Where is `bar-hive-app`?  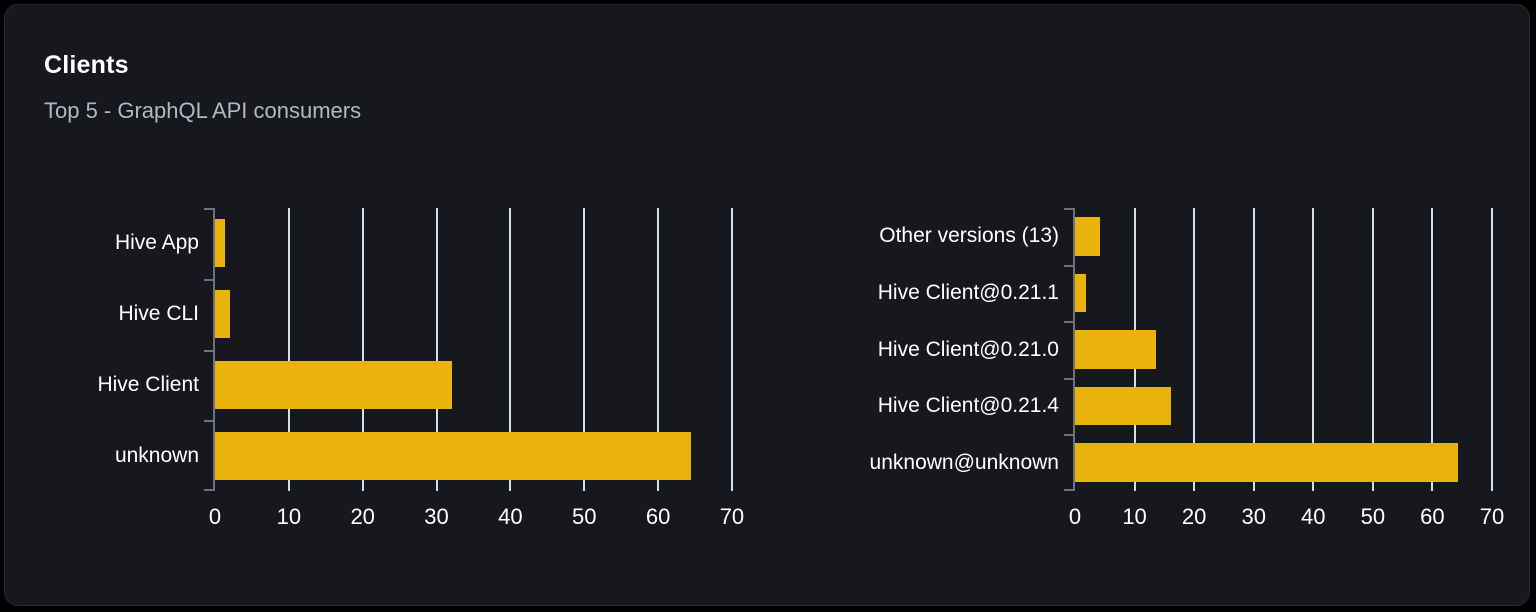 bar-hive-app is located at coordinates (220, 243).